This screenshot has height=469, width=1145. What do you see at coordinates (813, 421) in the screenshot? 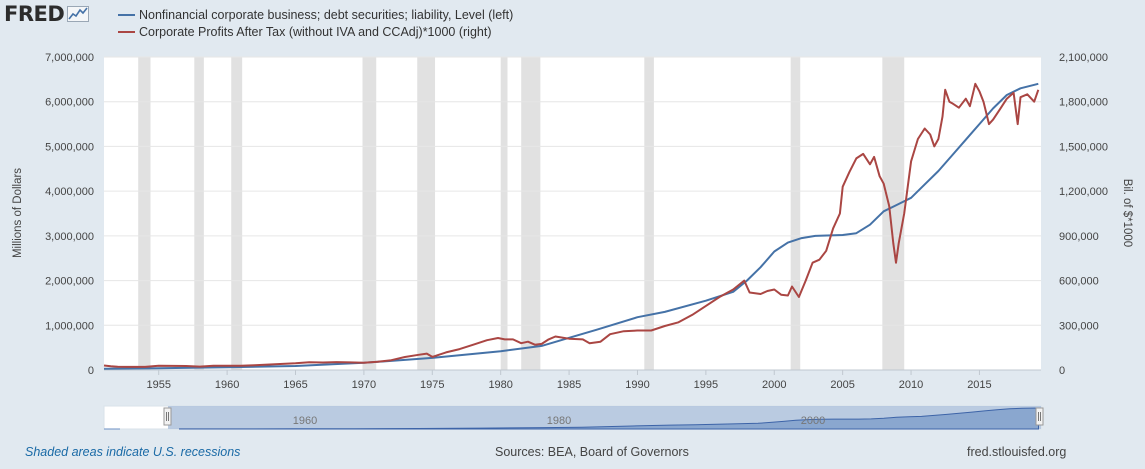
I see `navigator-label-2000: 2000` at bounding box center [813, 421].